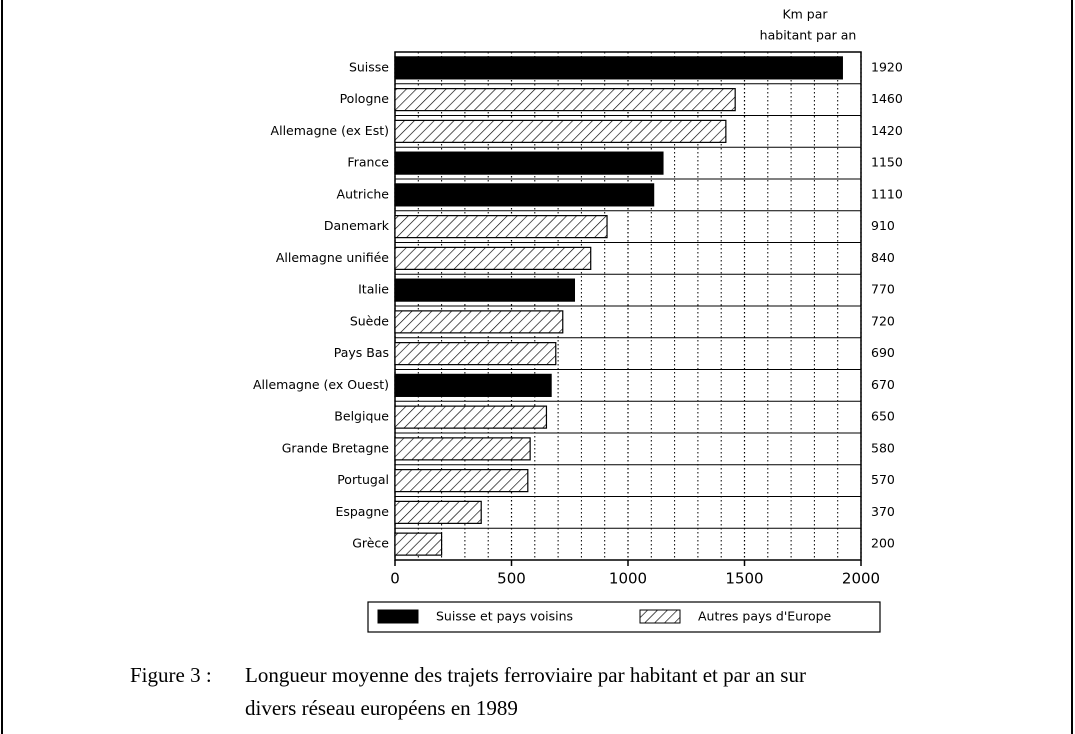 Image resolution: width=1075 pixels, height=734 pixels. I want to click on x-tick-label: 1500, so click(744, 579).